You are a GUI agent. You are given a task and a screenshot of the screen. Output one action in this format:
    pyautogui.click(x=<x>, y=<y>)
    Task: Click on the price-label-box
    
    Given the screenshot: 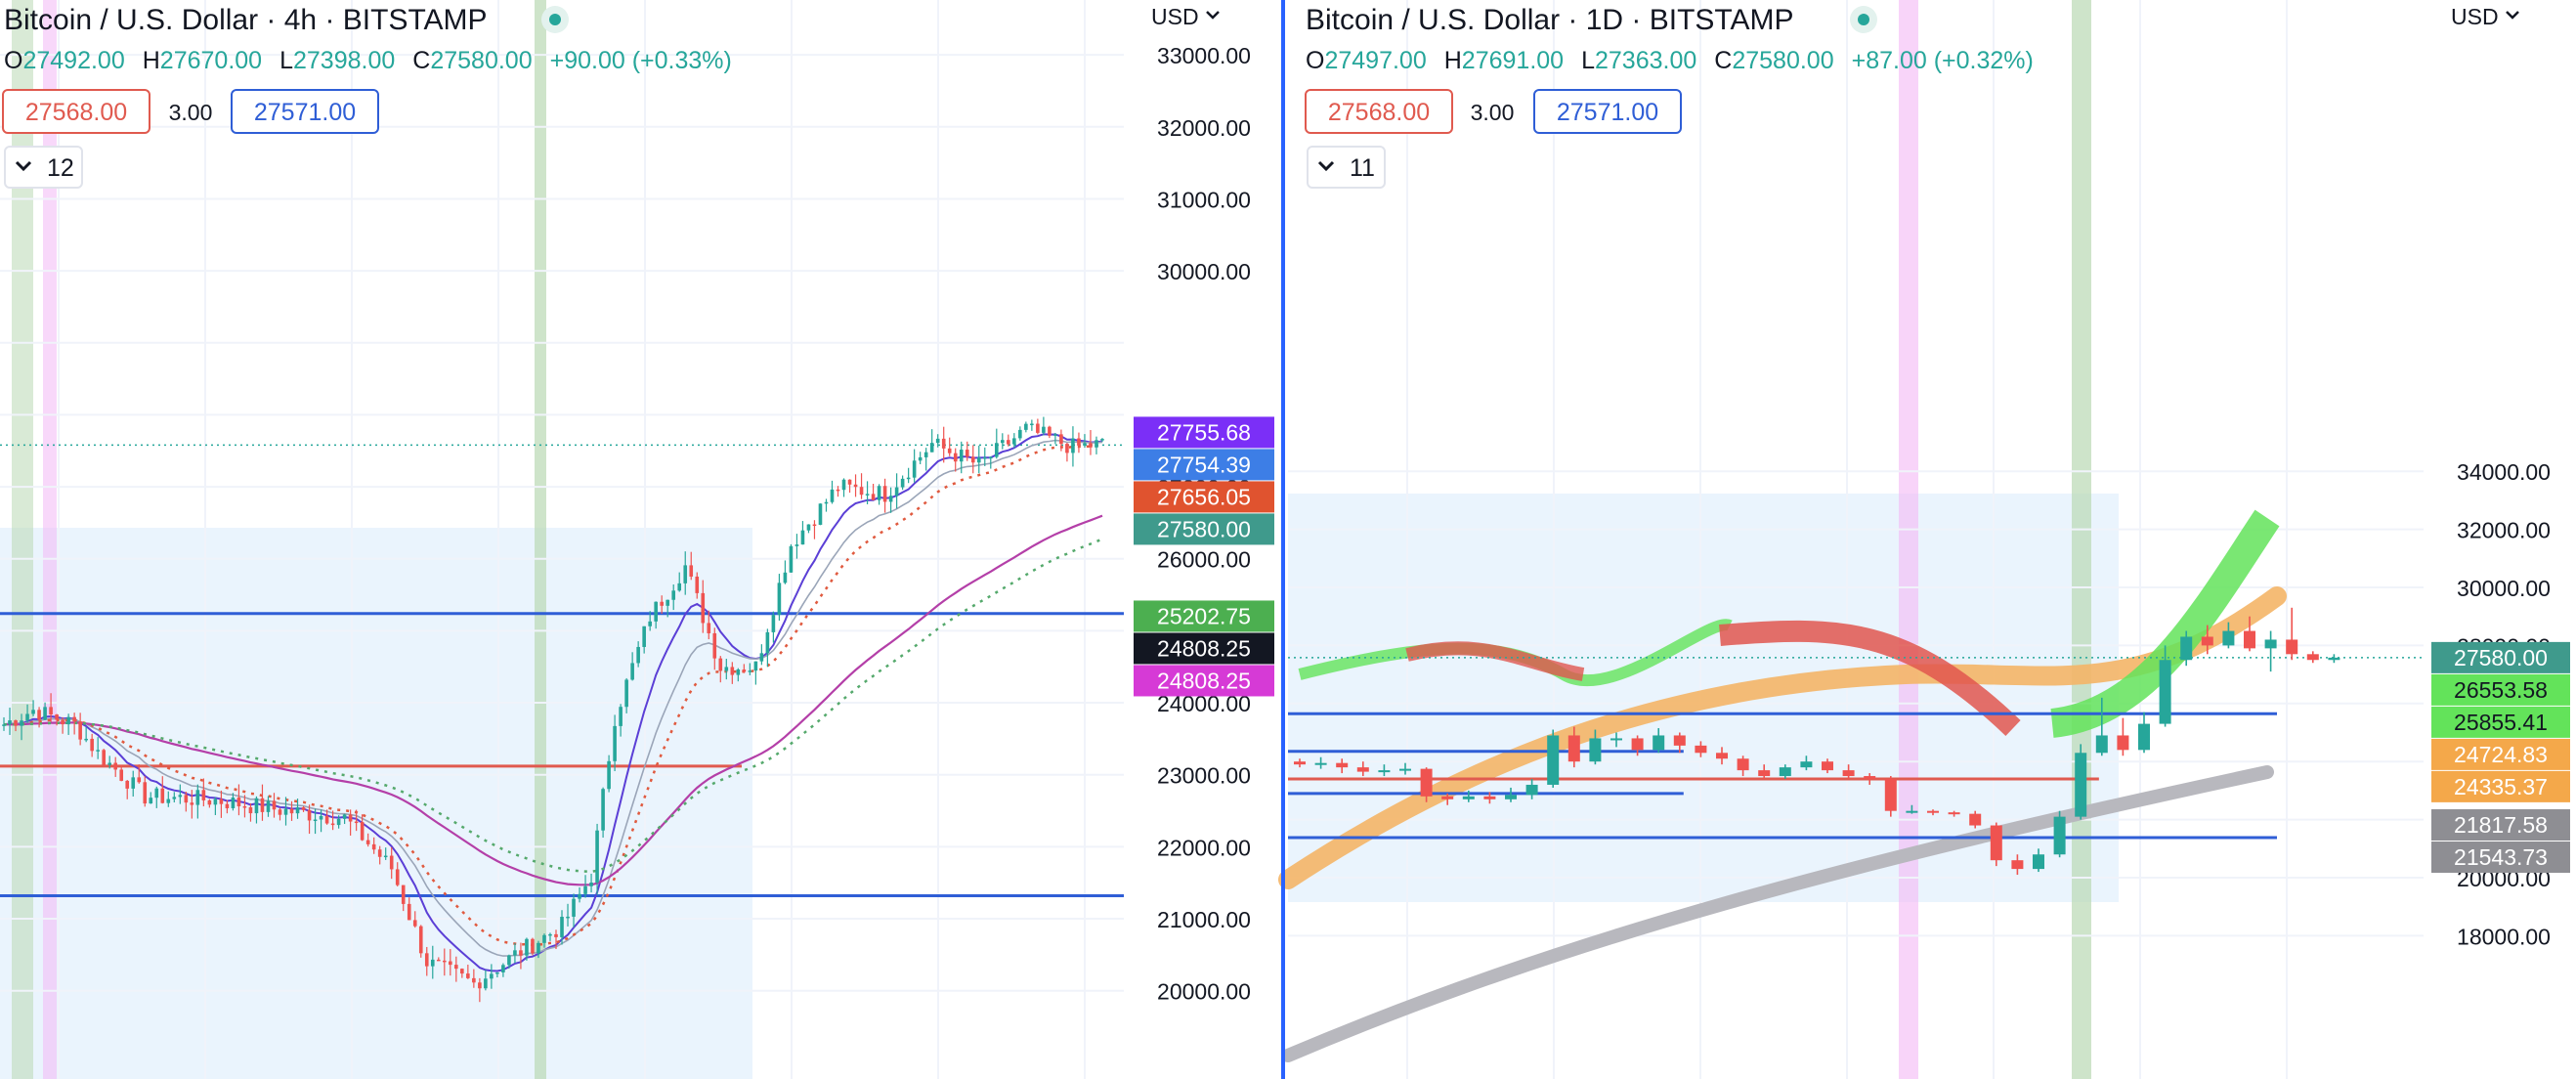 What is the action you would take?
    pyautogui.click(x=2500, y=657)
    